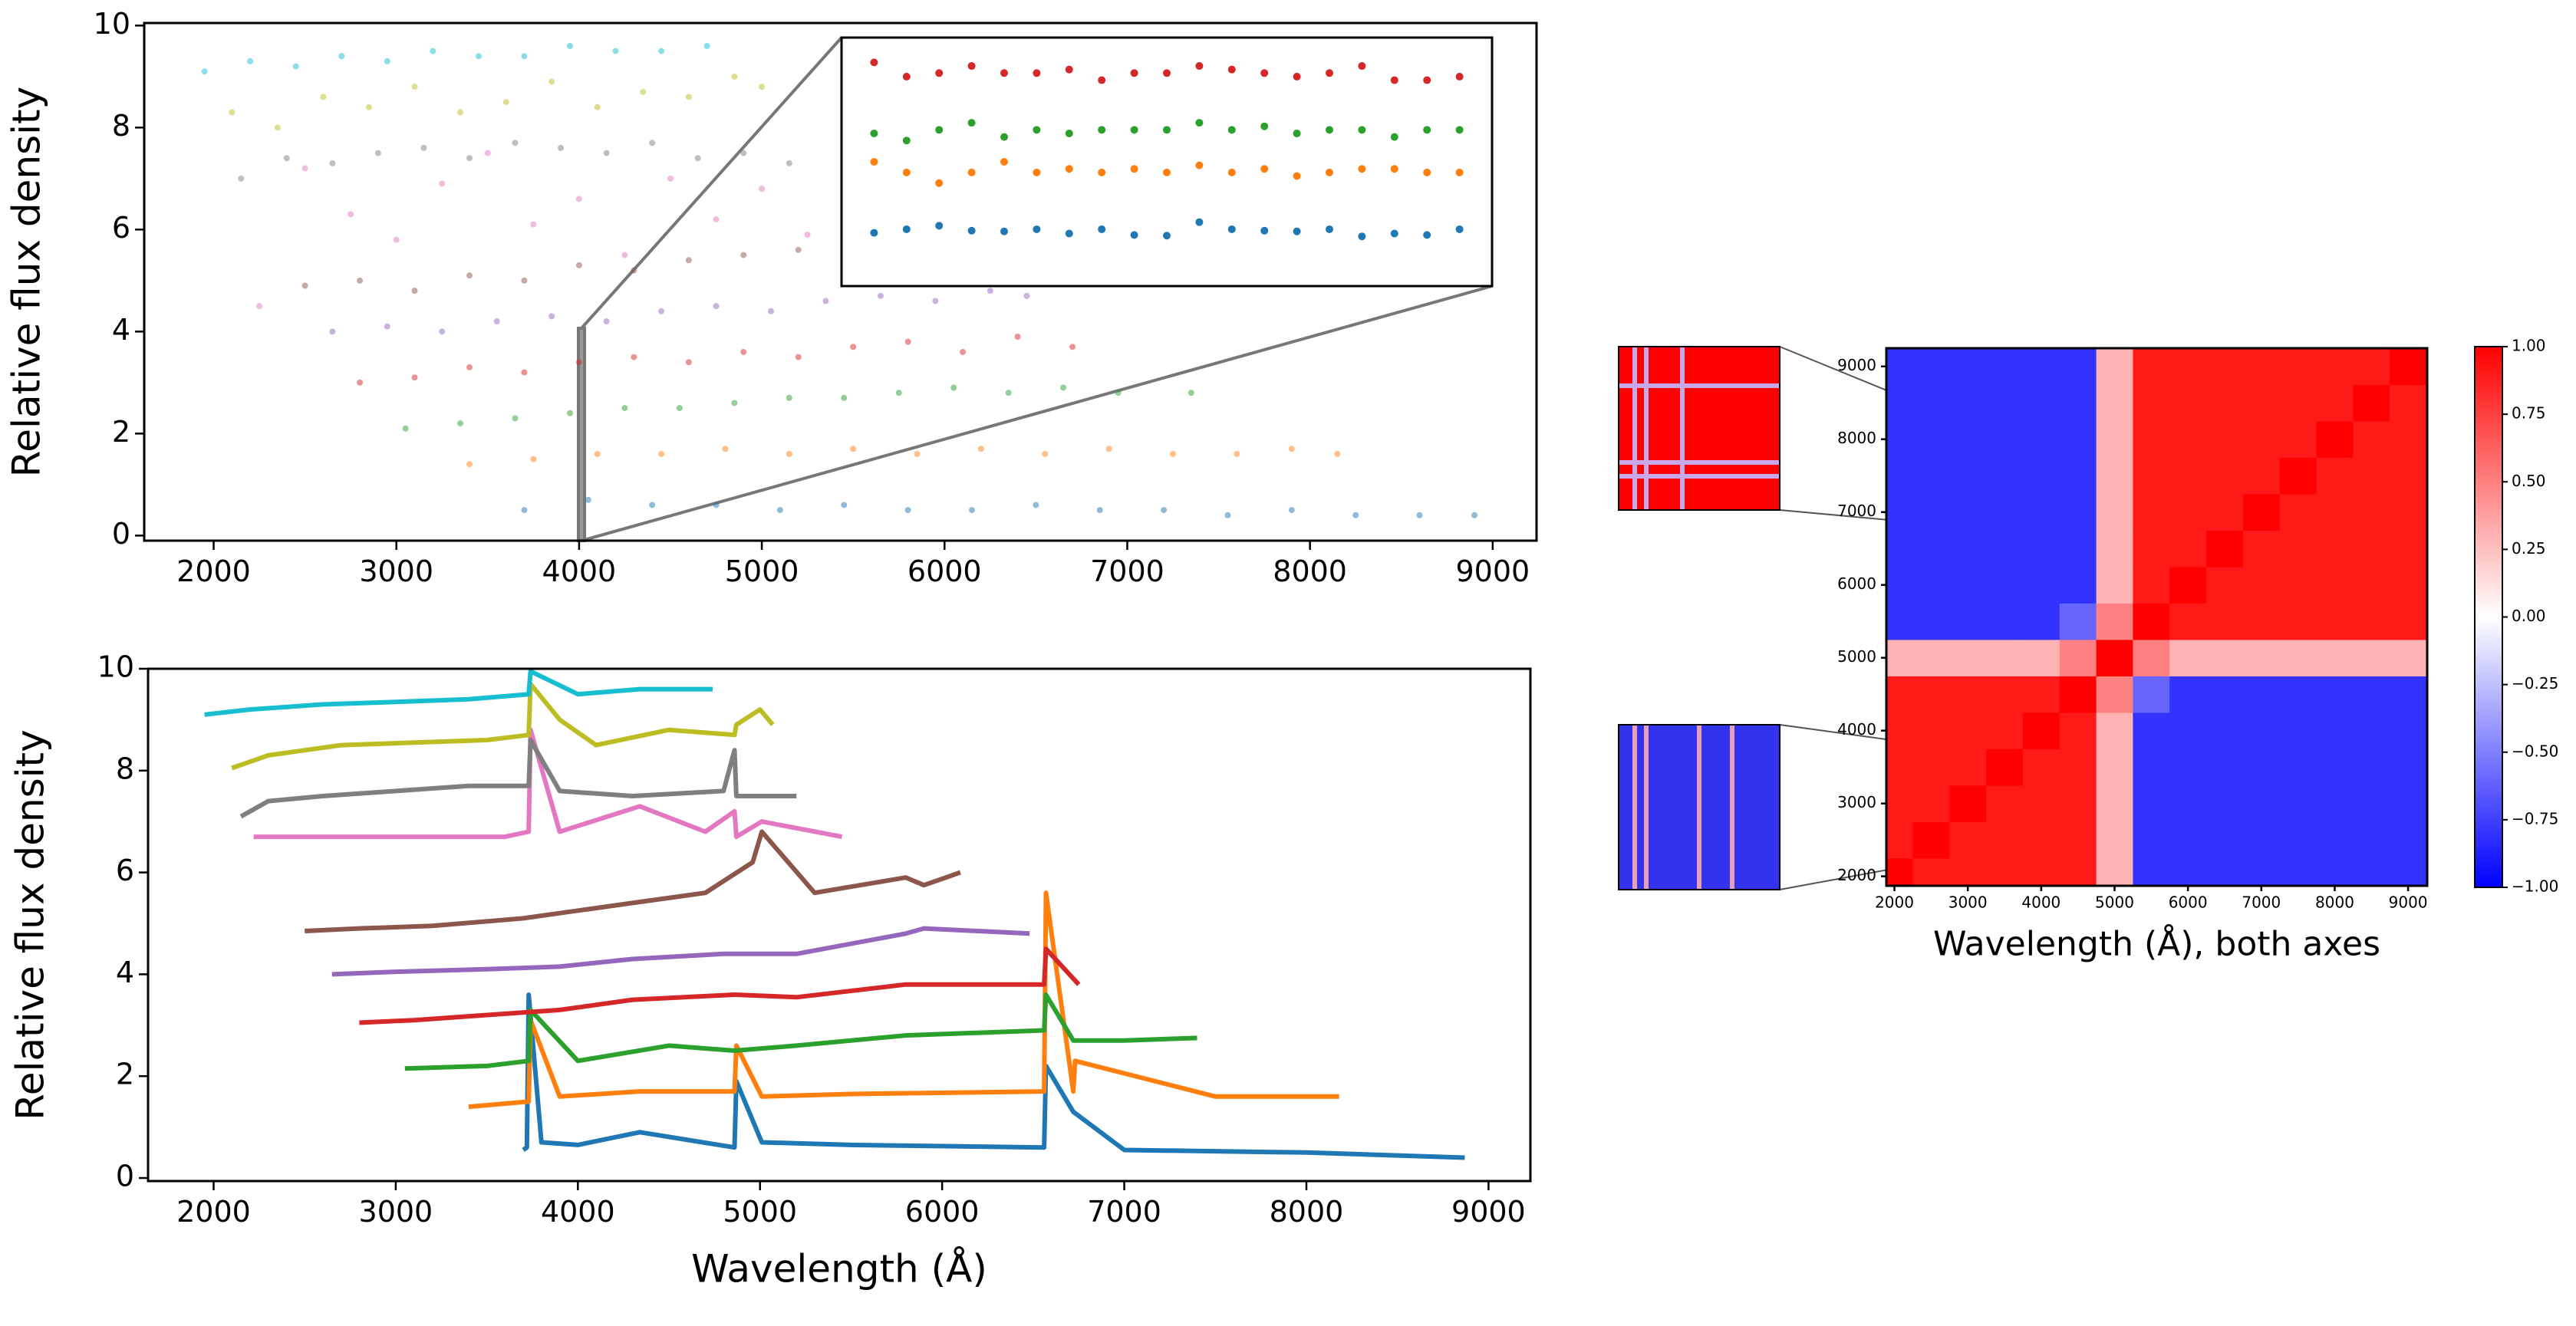 The height and width of the screenshot is (1326, 2576). I want to click on colorbar-tick-label: −0.25, so click(2535, 683).